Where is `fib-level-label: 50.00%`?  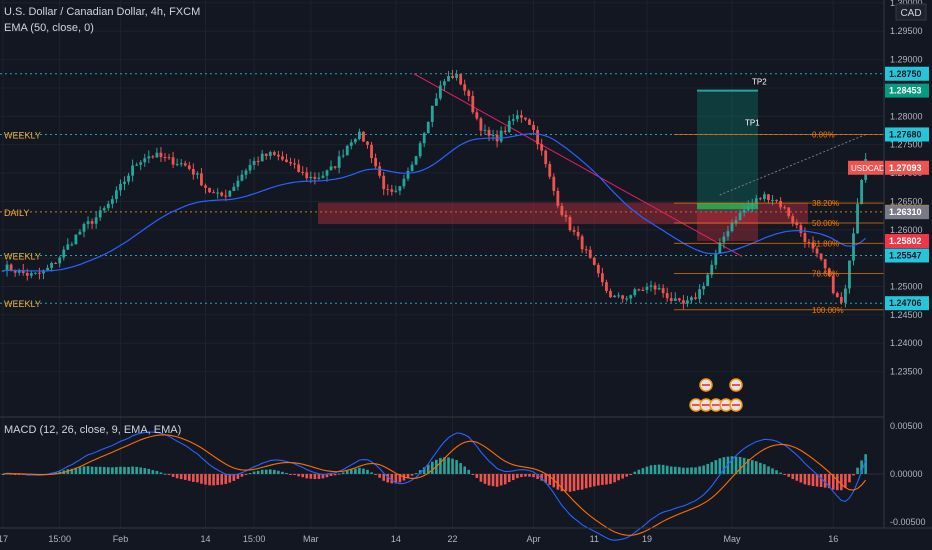 fib-level-label: 50.00% is located at coordinates (825, 223).